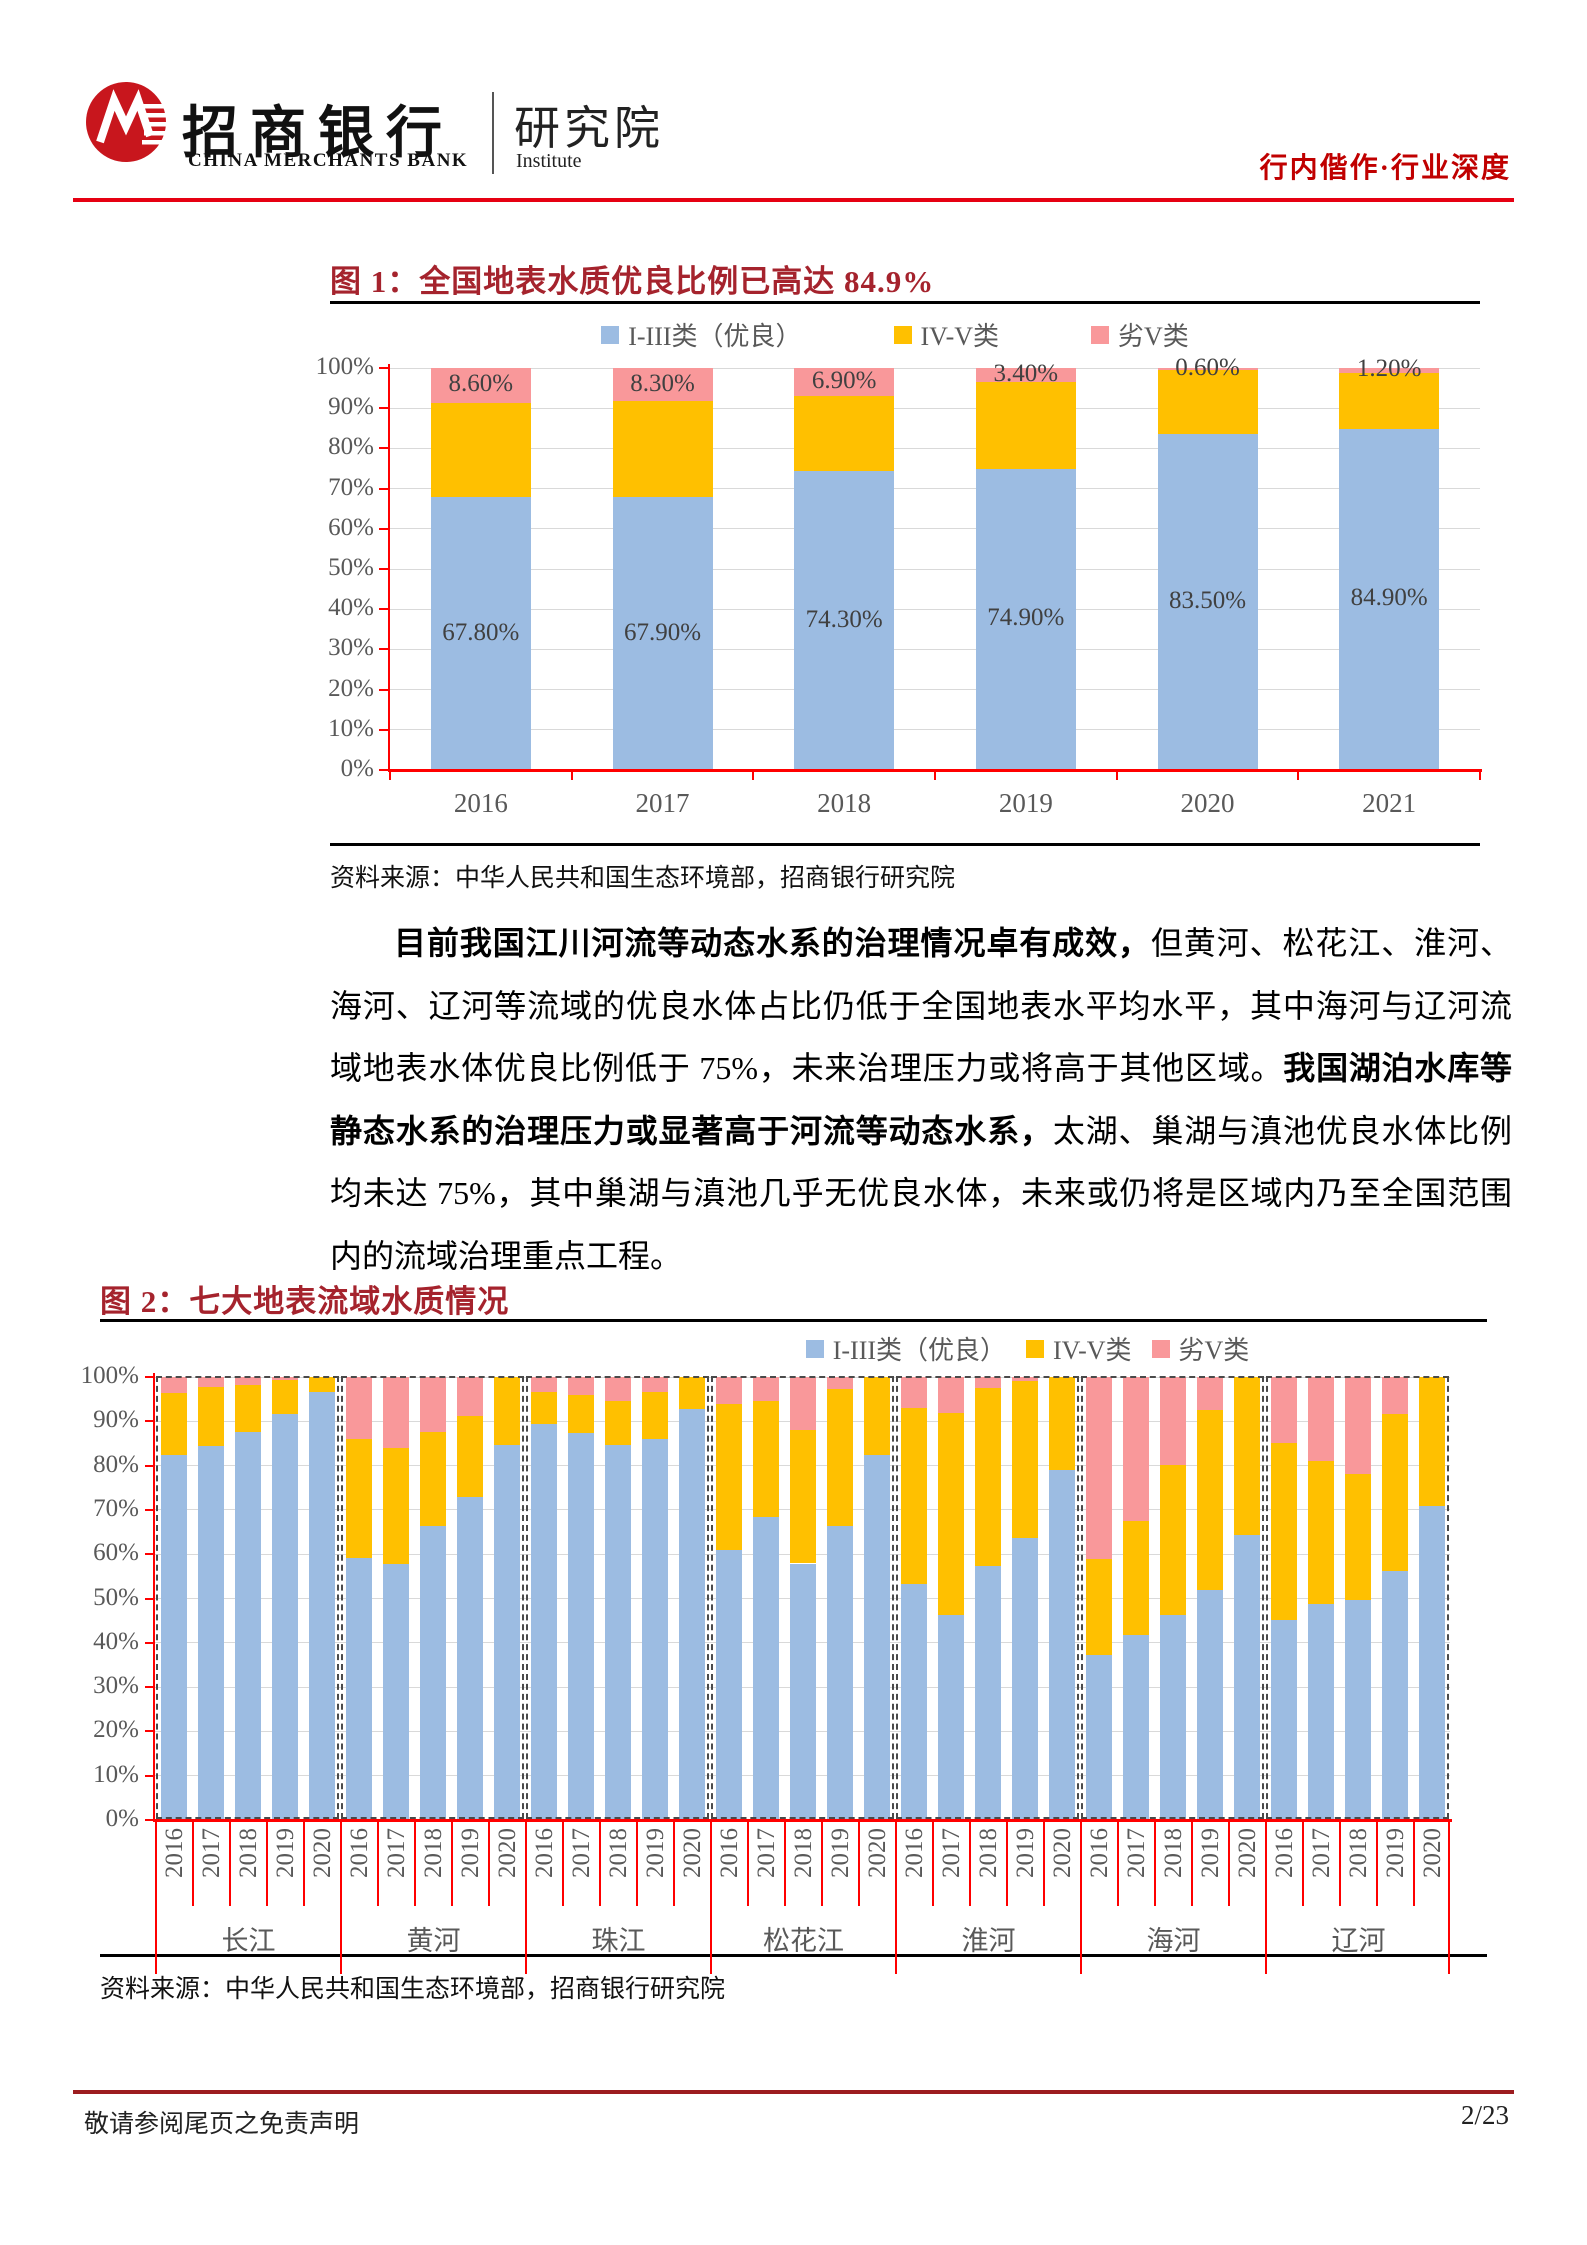 This screenshot has height=2245, width=1587. I want to click on data-label: 67.80%, so click(481, 632).